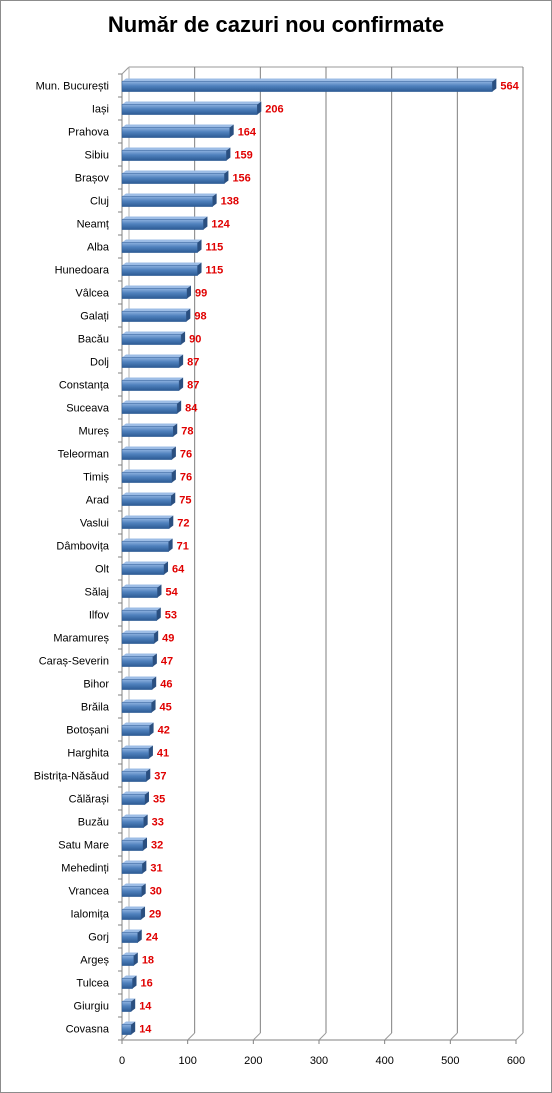  Describe the element at coordinates (93, 340) in the screenshot. I see `category-label: Bacău` at that location.